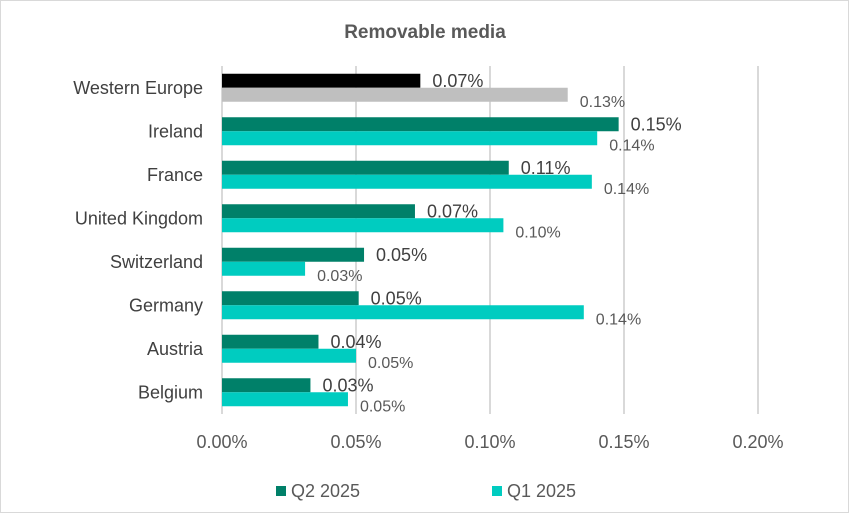 The height and width of the screenshot is (513, 849). I want to click on category-label: Belgium, so click(170, 392).